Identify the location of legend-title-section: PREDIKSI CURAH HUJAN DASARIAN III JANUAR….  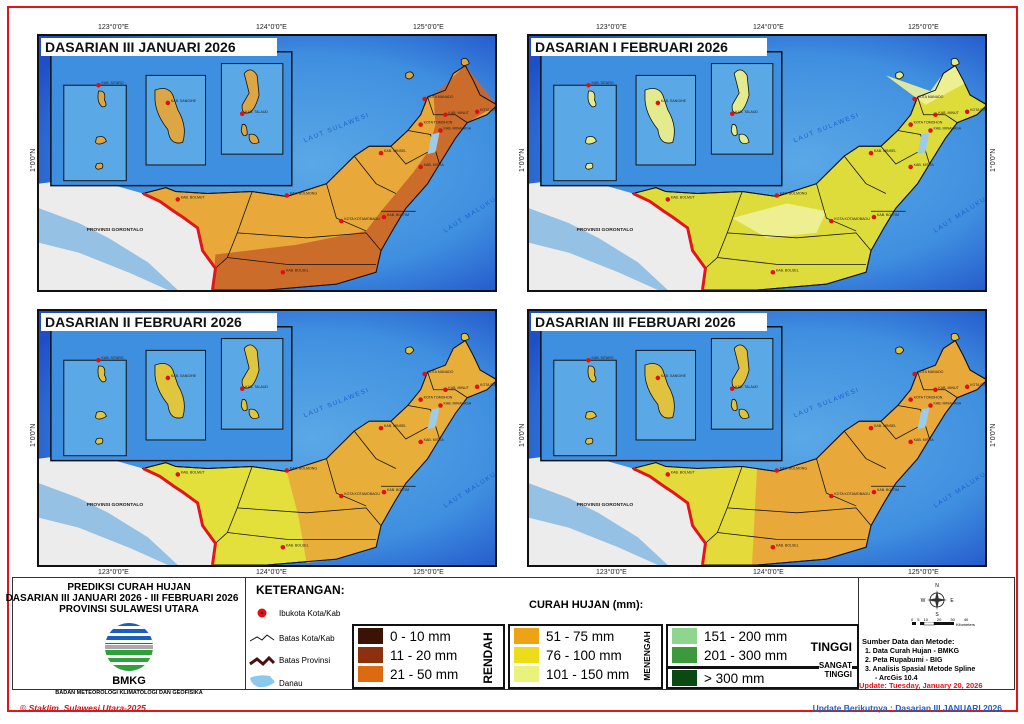
(126, 637).